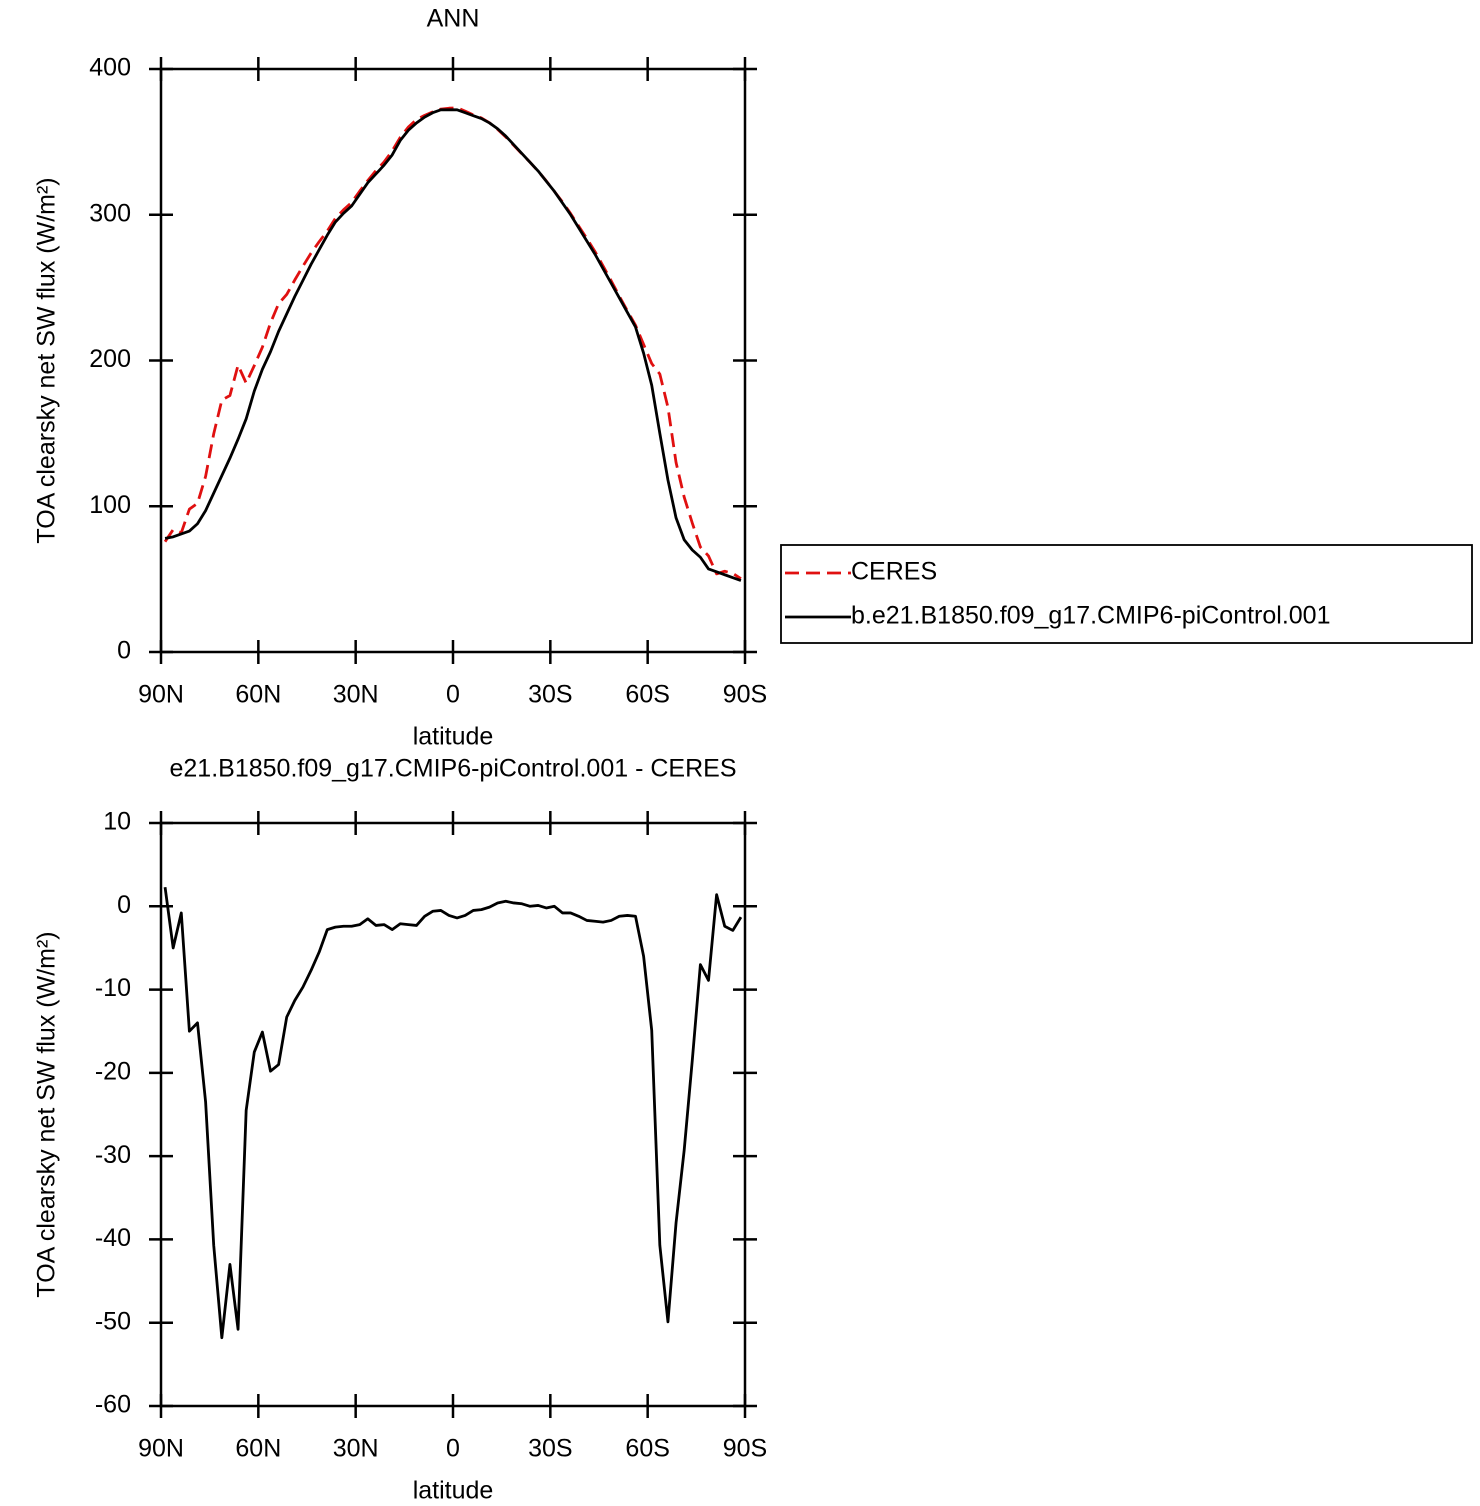  What do you see at coordinates (113, 1155) in the screenshot?
I see `y-tick-label: -30` at bounding box center [113, 1155].